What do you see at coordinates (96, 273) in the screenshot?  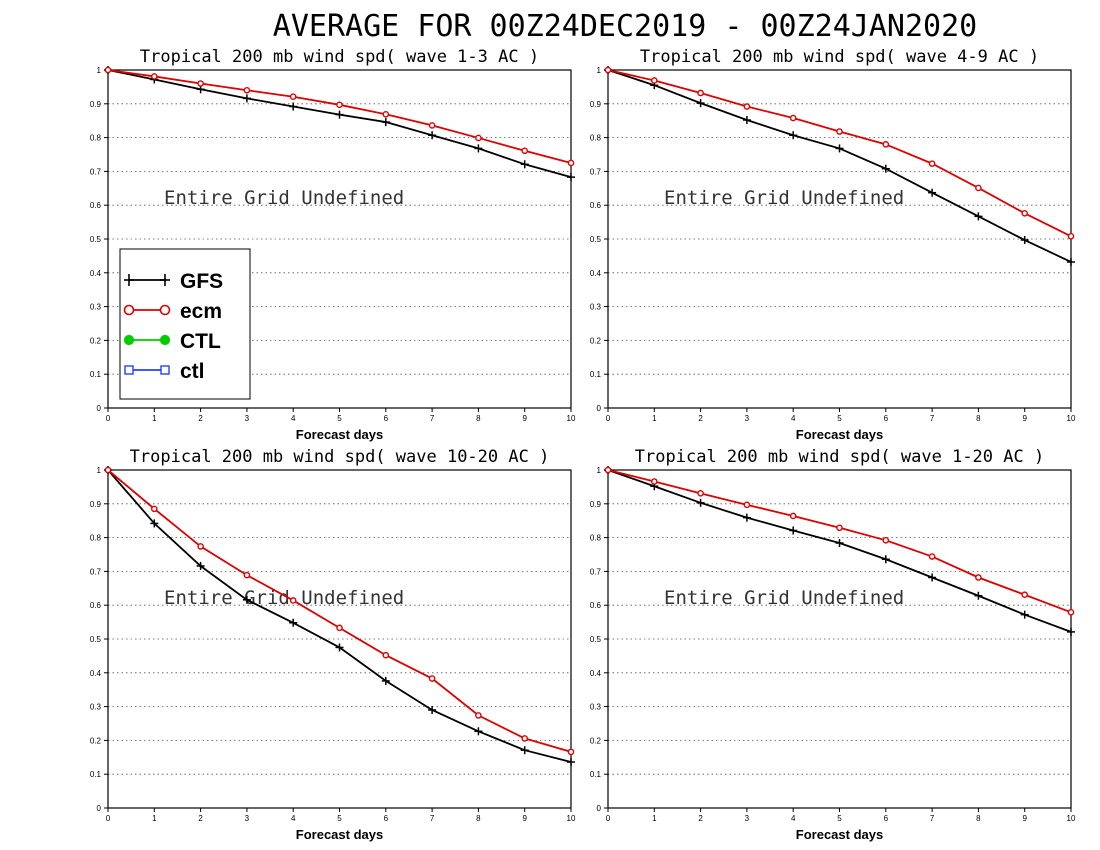 I see `y-tick-label: 0.4` at bounding box center [96, 273].